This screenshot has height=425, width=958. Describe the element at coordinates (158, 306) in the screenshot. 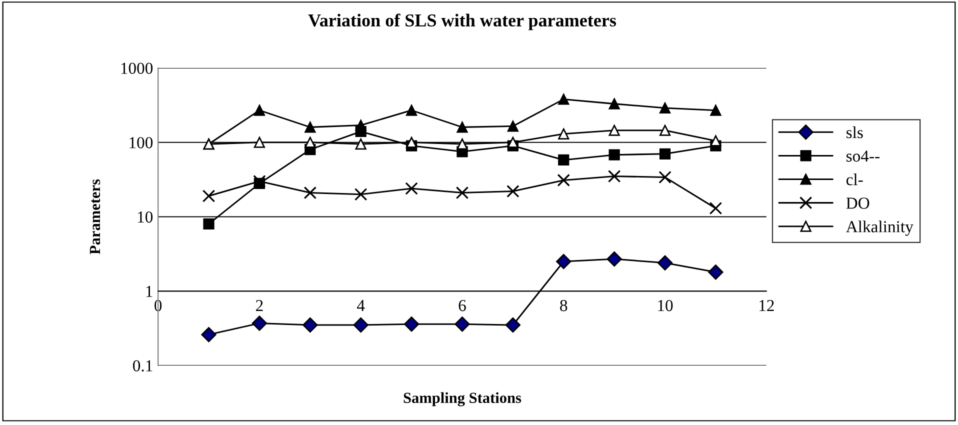

I see `x-tick-label: 0` at that location.